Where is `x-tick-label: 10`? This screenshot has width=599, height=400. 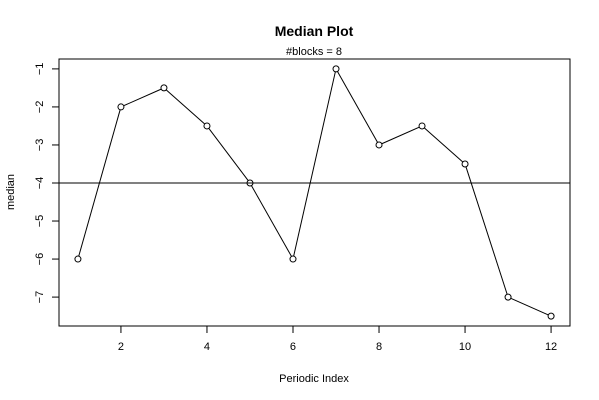
x-tick-label: 10 is located at coordinates (465, 347).